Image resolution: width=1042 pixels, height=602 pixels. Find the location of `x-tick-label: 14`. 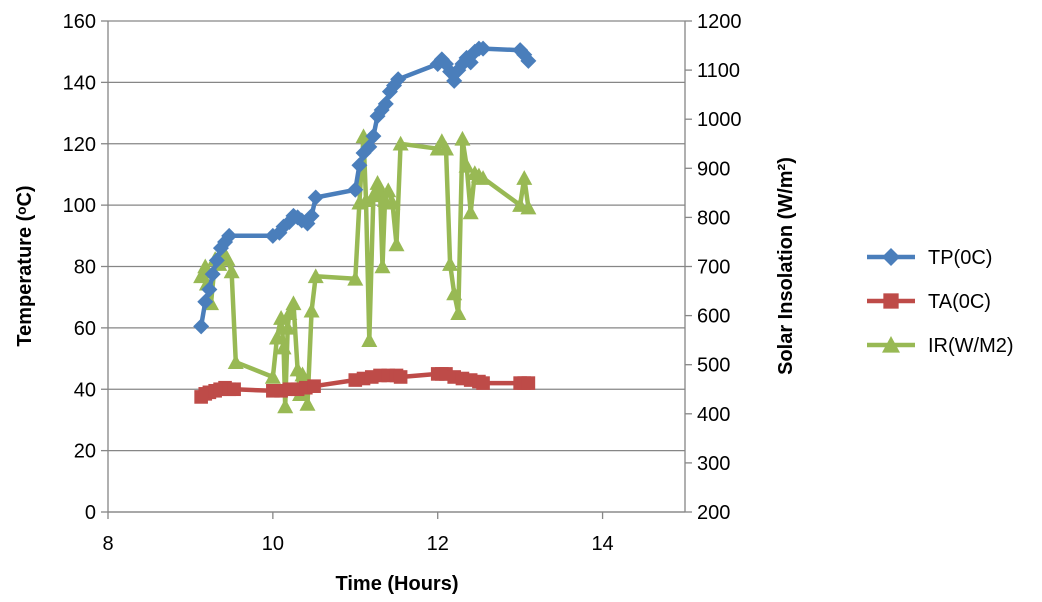

x-tick-label: 14 is located at coordinates (602, 544).